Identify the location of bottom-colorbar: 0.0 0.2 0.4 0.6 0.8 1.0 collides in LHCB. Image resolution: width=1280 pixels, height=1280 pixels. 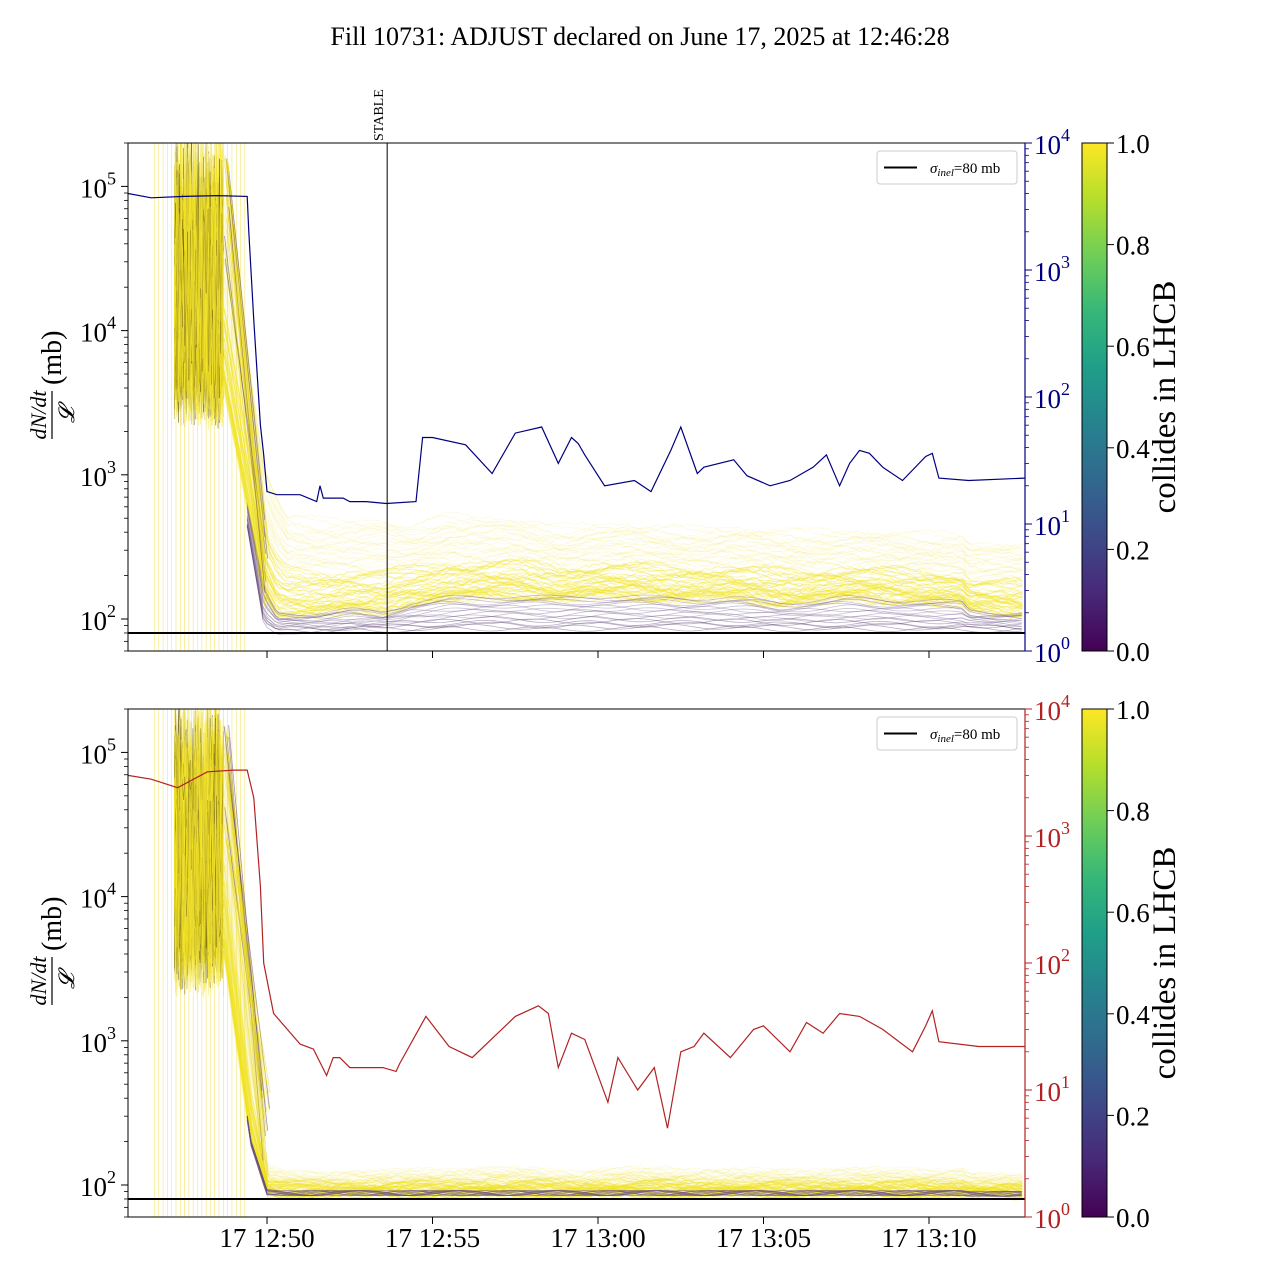
(1132, 964).